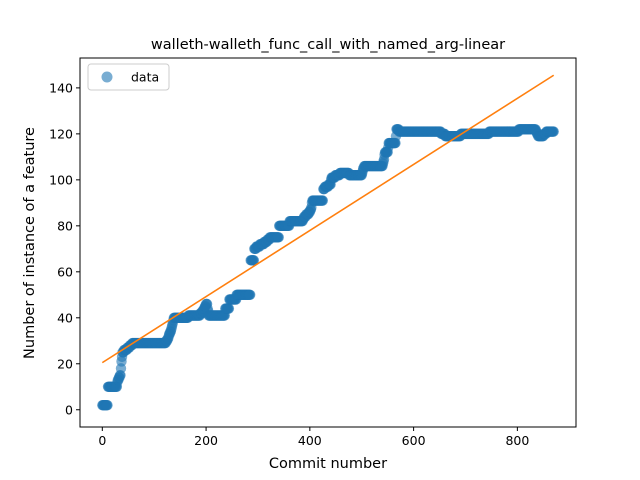  Describe the element at coordinates (30, 243) in the screenshot. I see `y-axis-label: Number of instance of a feature` at that location.